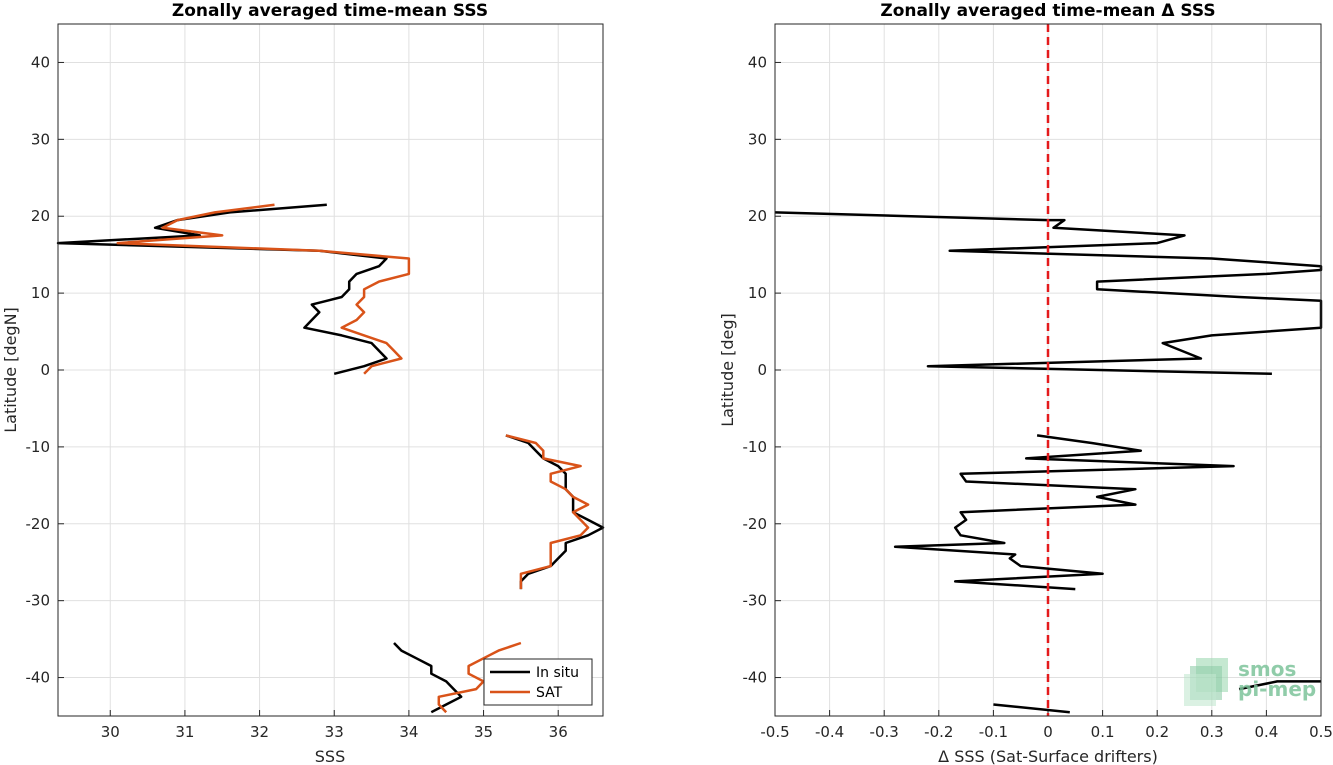 The height and width of the screenshot is (765, 1333). I want to click on delta-sss-y-tick-label: 0, so click(762, 370).